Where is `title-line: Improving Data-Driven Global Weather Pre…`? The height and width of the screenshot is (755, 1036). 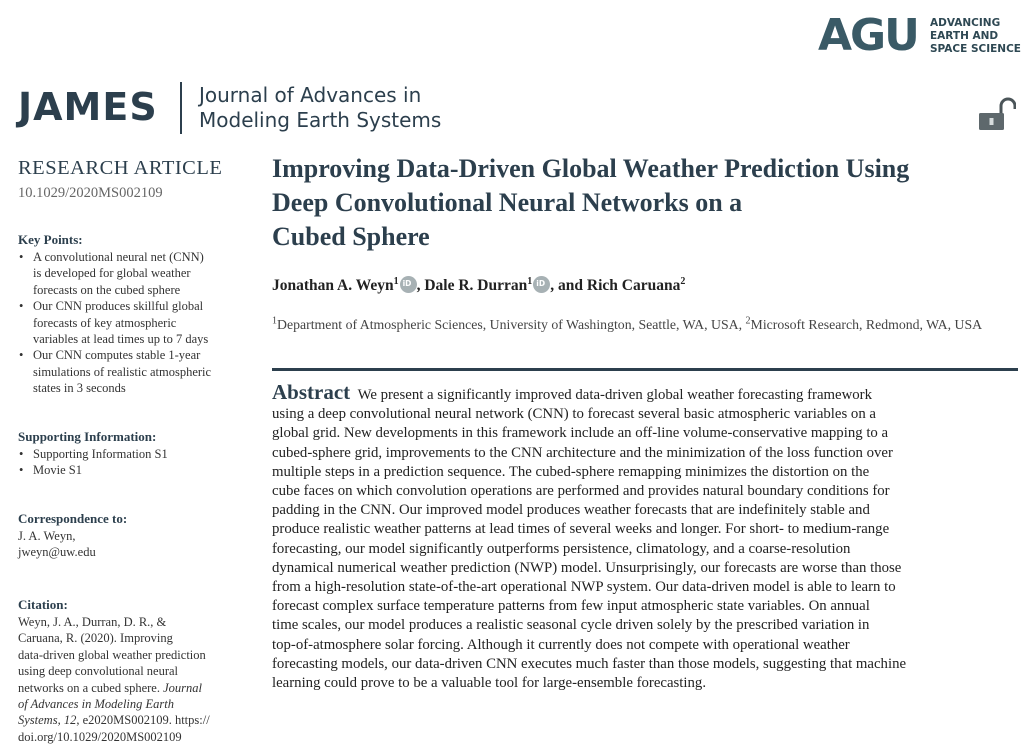 title-line: Improving Data-Driven Global Weather Pre… is located at coordinates (591, 168).